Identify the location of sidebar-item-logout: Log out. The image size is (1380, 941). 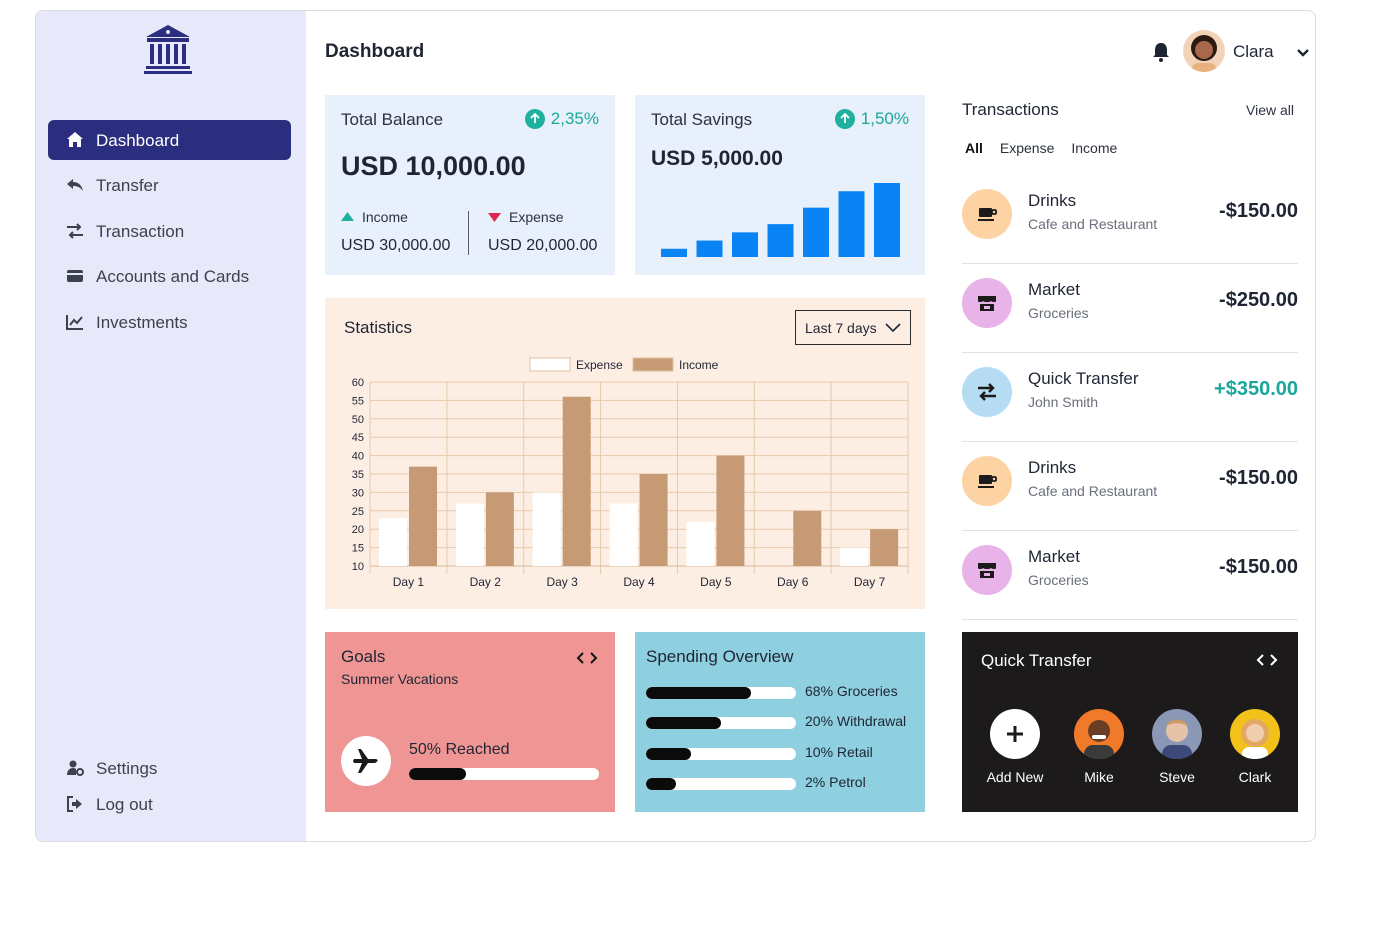
(169, 804).